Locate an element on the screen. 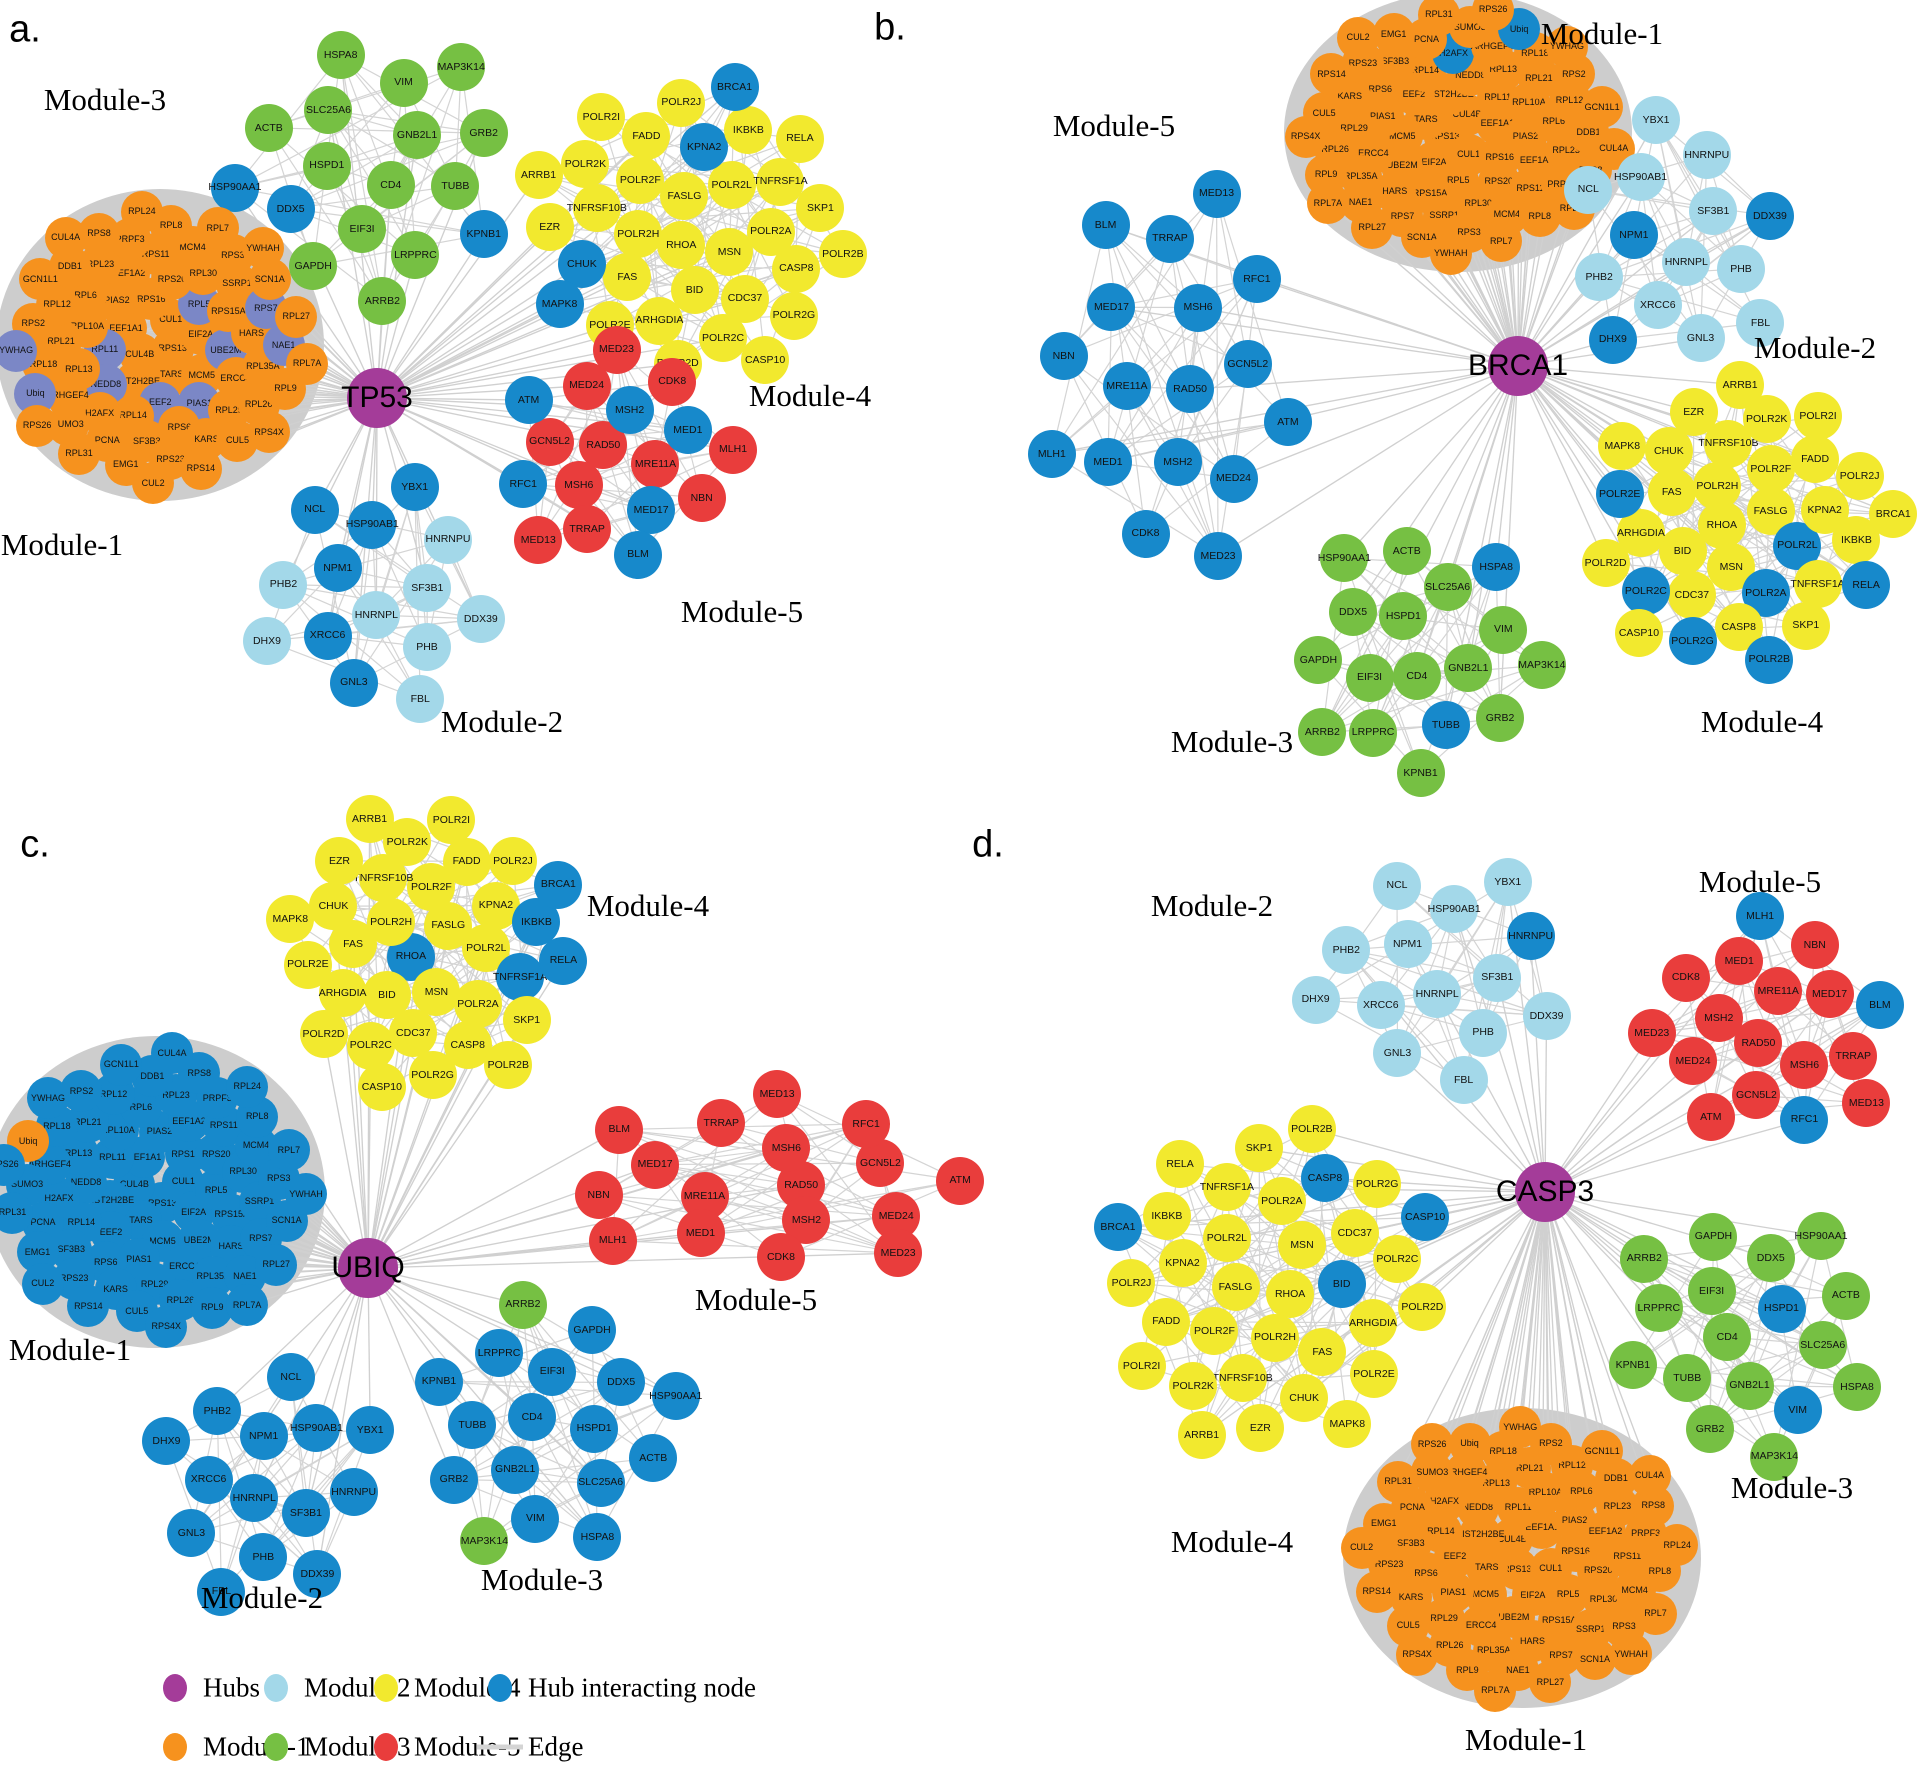  node-kpnb1: KPNB1 is located at coordinates (1632, 1365).